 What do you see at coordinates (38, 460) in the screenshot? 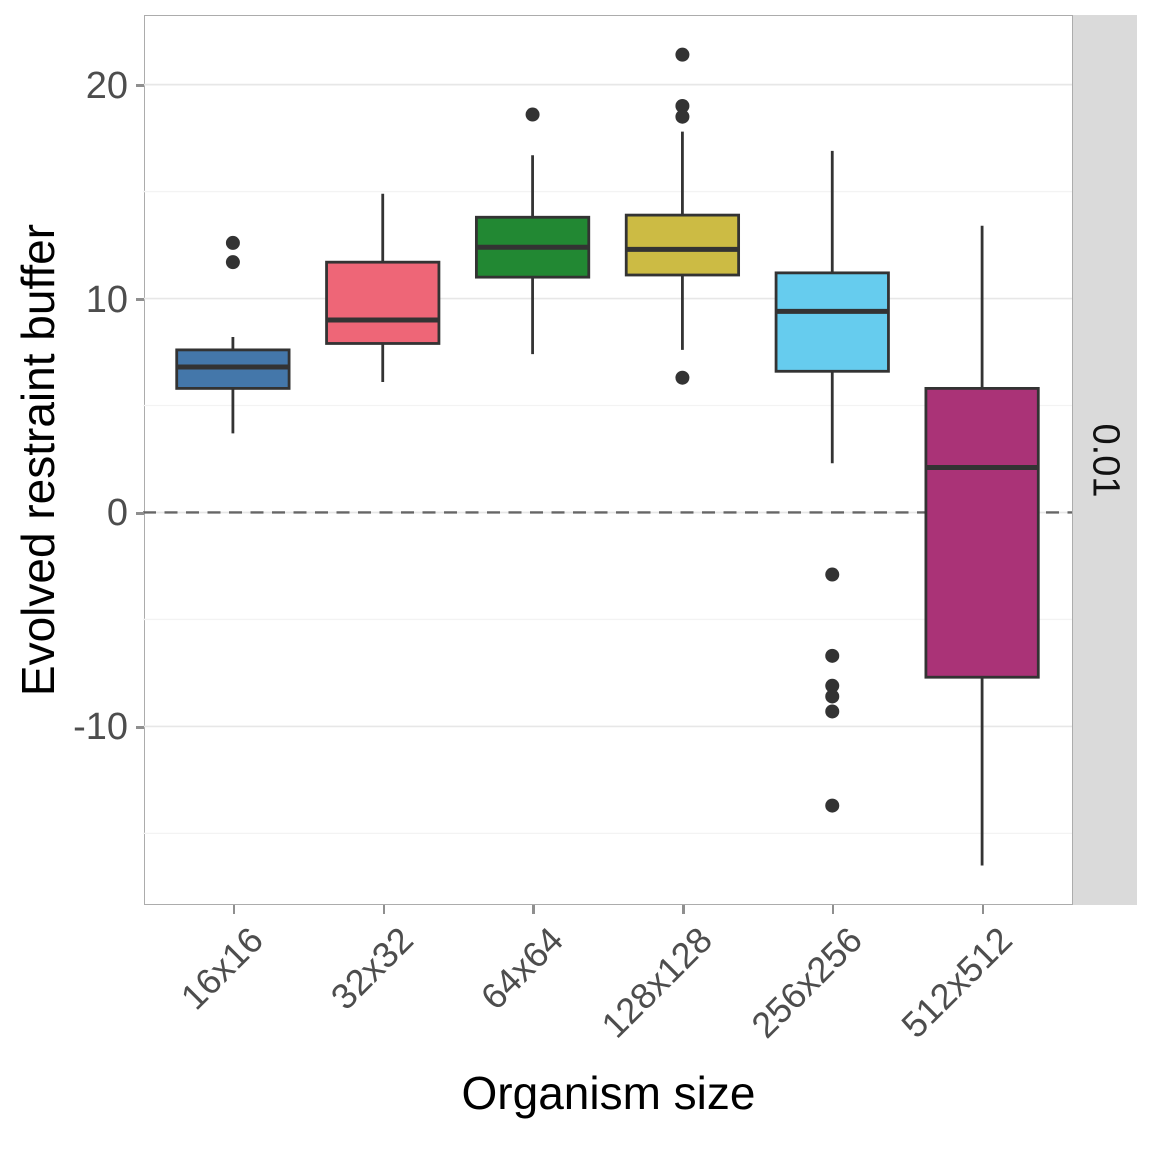
I see `y-axis-title: Evolved restraint buffer` at bounding box center [38, 460].